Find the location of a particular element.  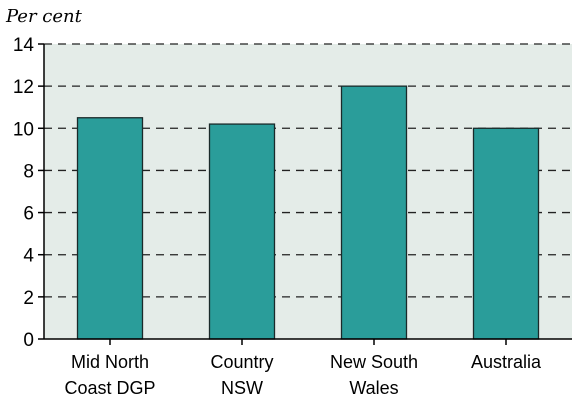

y-tick-label: 2 is located at coordinates (28, 298).